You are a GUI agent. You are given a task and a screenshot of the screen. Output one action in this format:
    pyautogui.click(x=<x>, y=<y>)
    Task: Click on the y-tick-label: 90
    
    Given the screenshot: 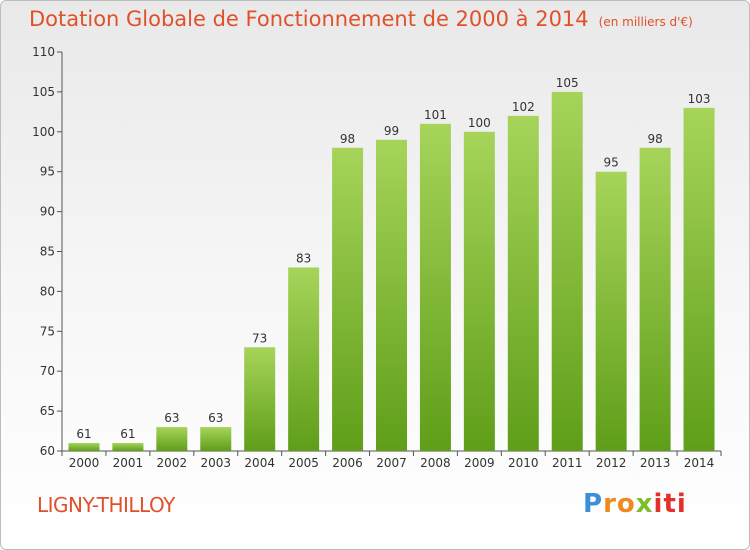 What is the action you would take?
    pyautogui.click(x=47, y=212)
    